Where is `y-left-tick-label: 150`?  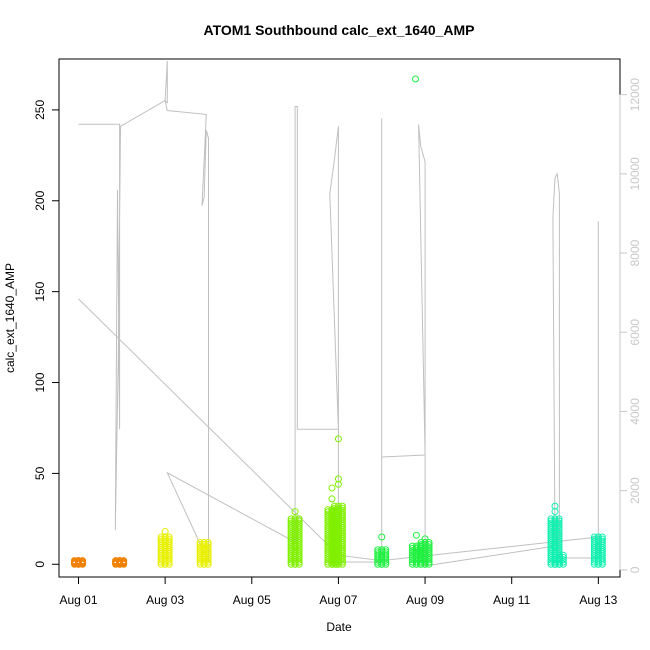 y-left-tick-label: 150 is located at coordinates (40, 291).